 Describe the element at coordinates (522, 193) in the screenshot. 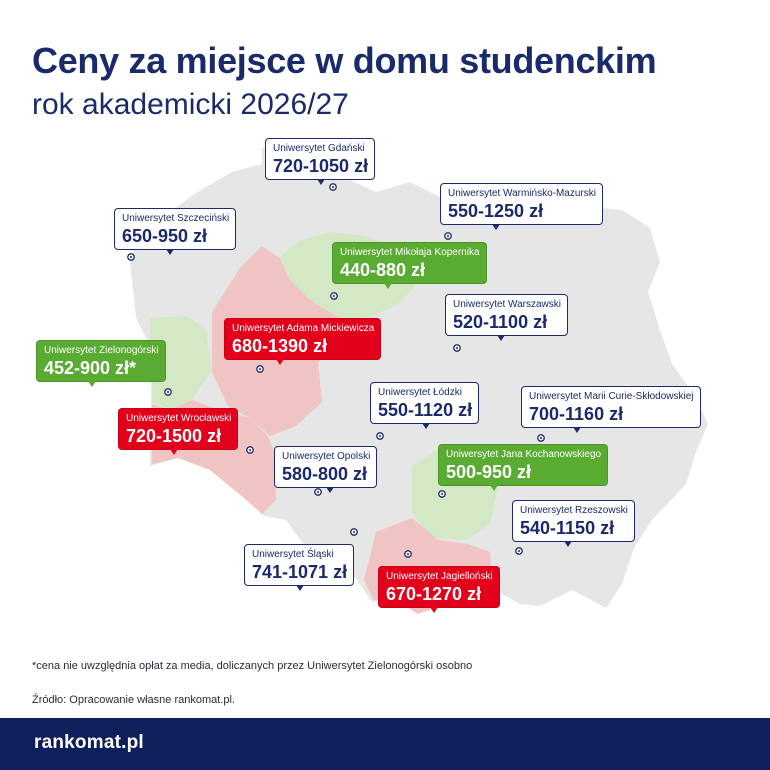

I see `university-name: Uniwersytet Warmińsko-Mazurski` at that location.